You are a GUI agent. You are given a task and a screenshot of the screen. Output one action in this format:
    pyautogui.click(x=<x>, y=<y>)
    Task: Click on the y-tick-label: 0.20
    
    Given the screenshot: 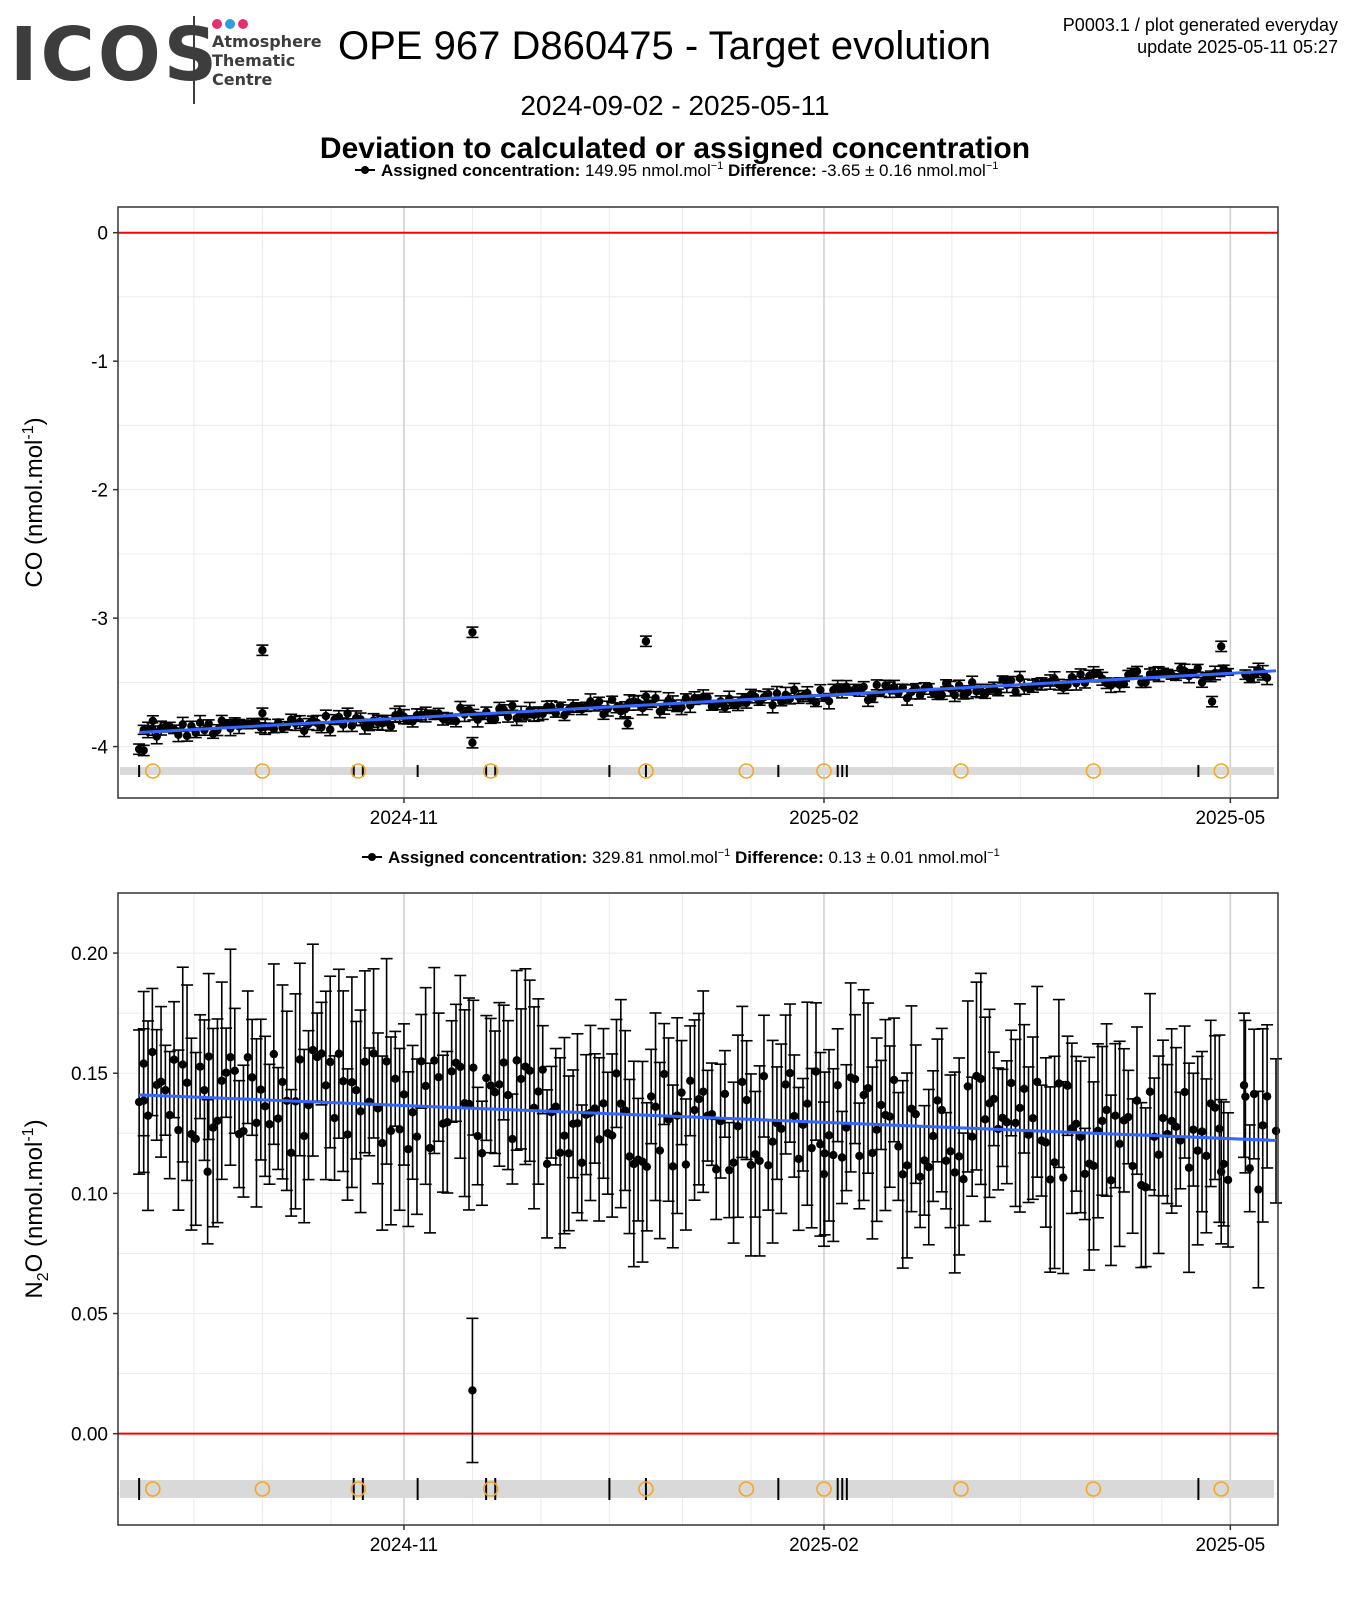 What is the action you would take?
    pyautogui.click(x=89, y=954)
    